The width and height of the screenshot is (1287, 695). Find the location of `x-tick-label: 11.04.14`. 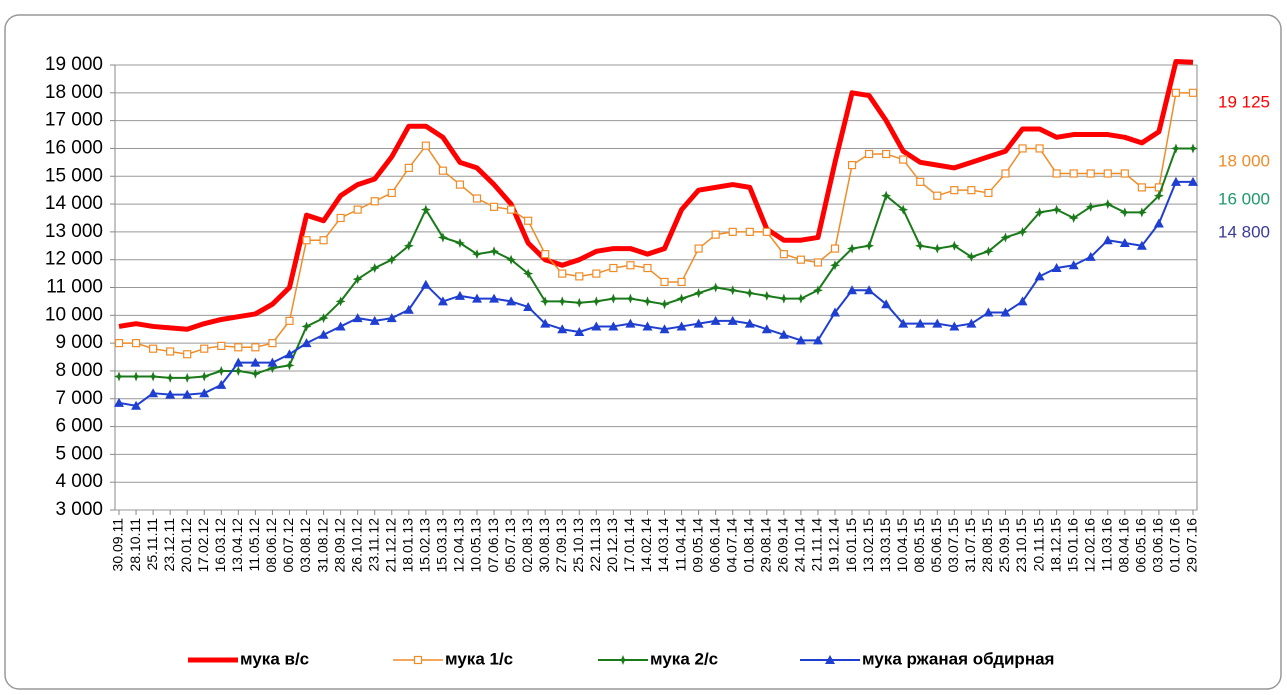

x-tick-label: 11.04.14 is located at coordinates (680, 545).